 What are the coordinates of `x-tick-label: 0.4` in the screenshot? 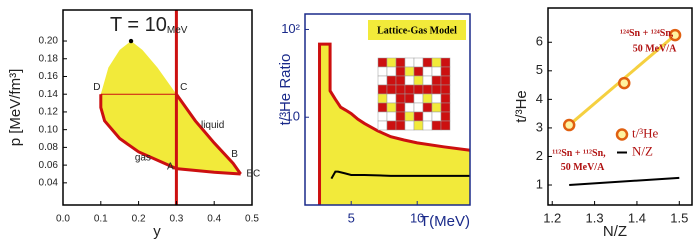 It's located at (214, 219).